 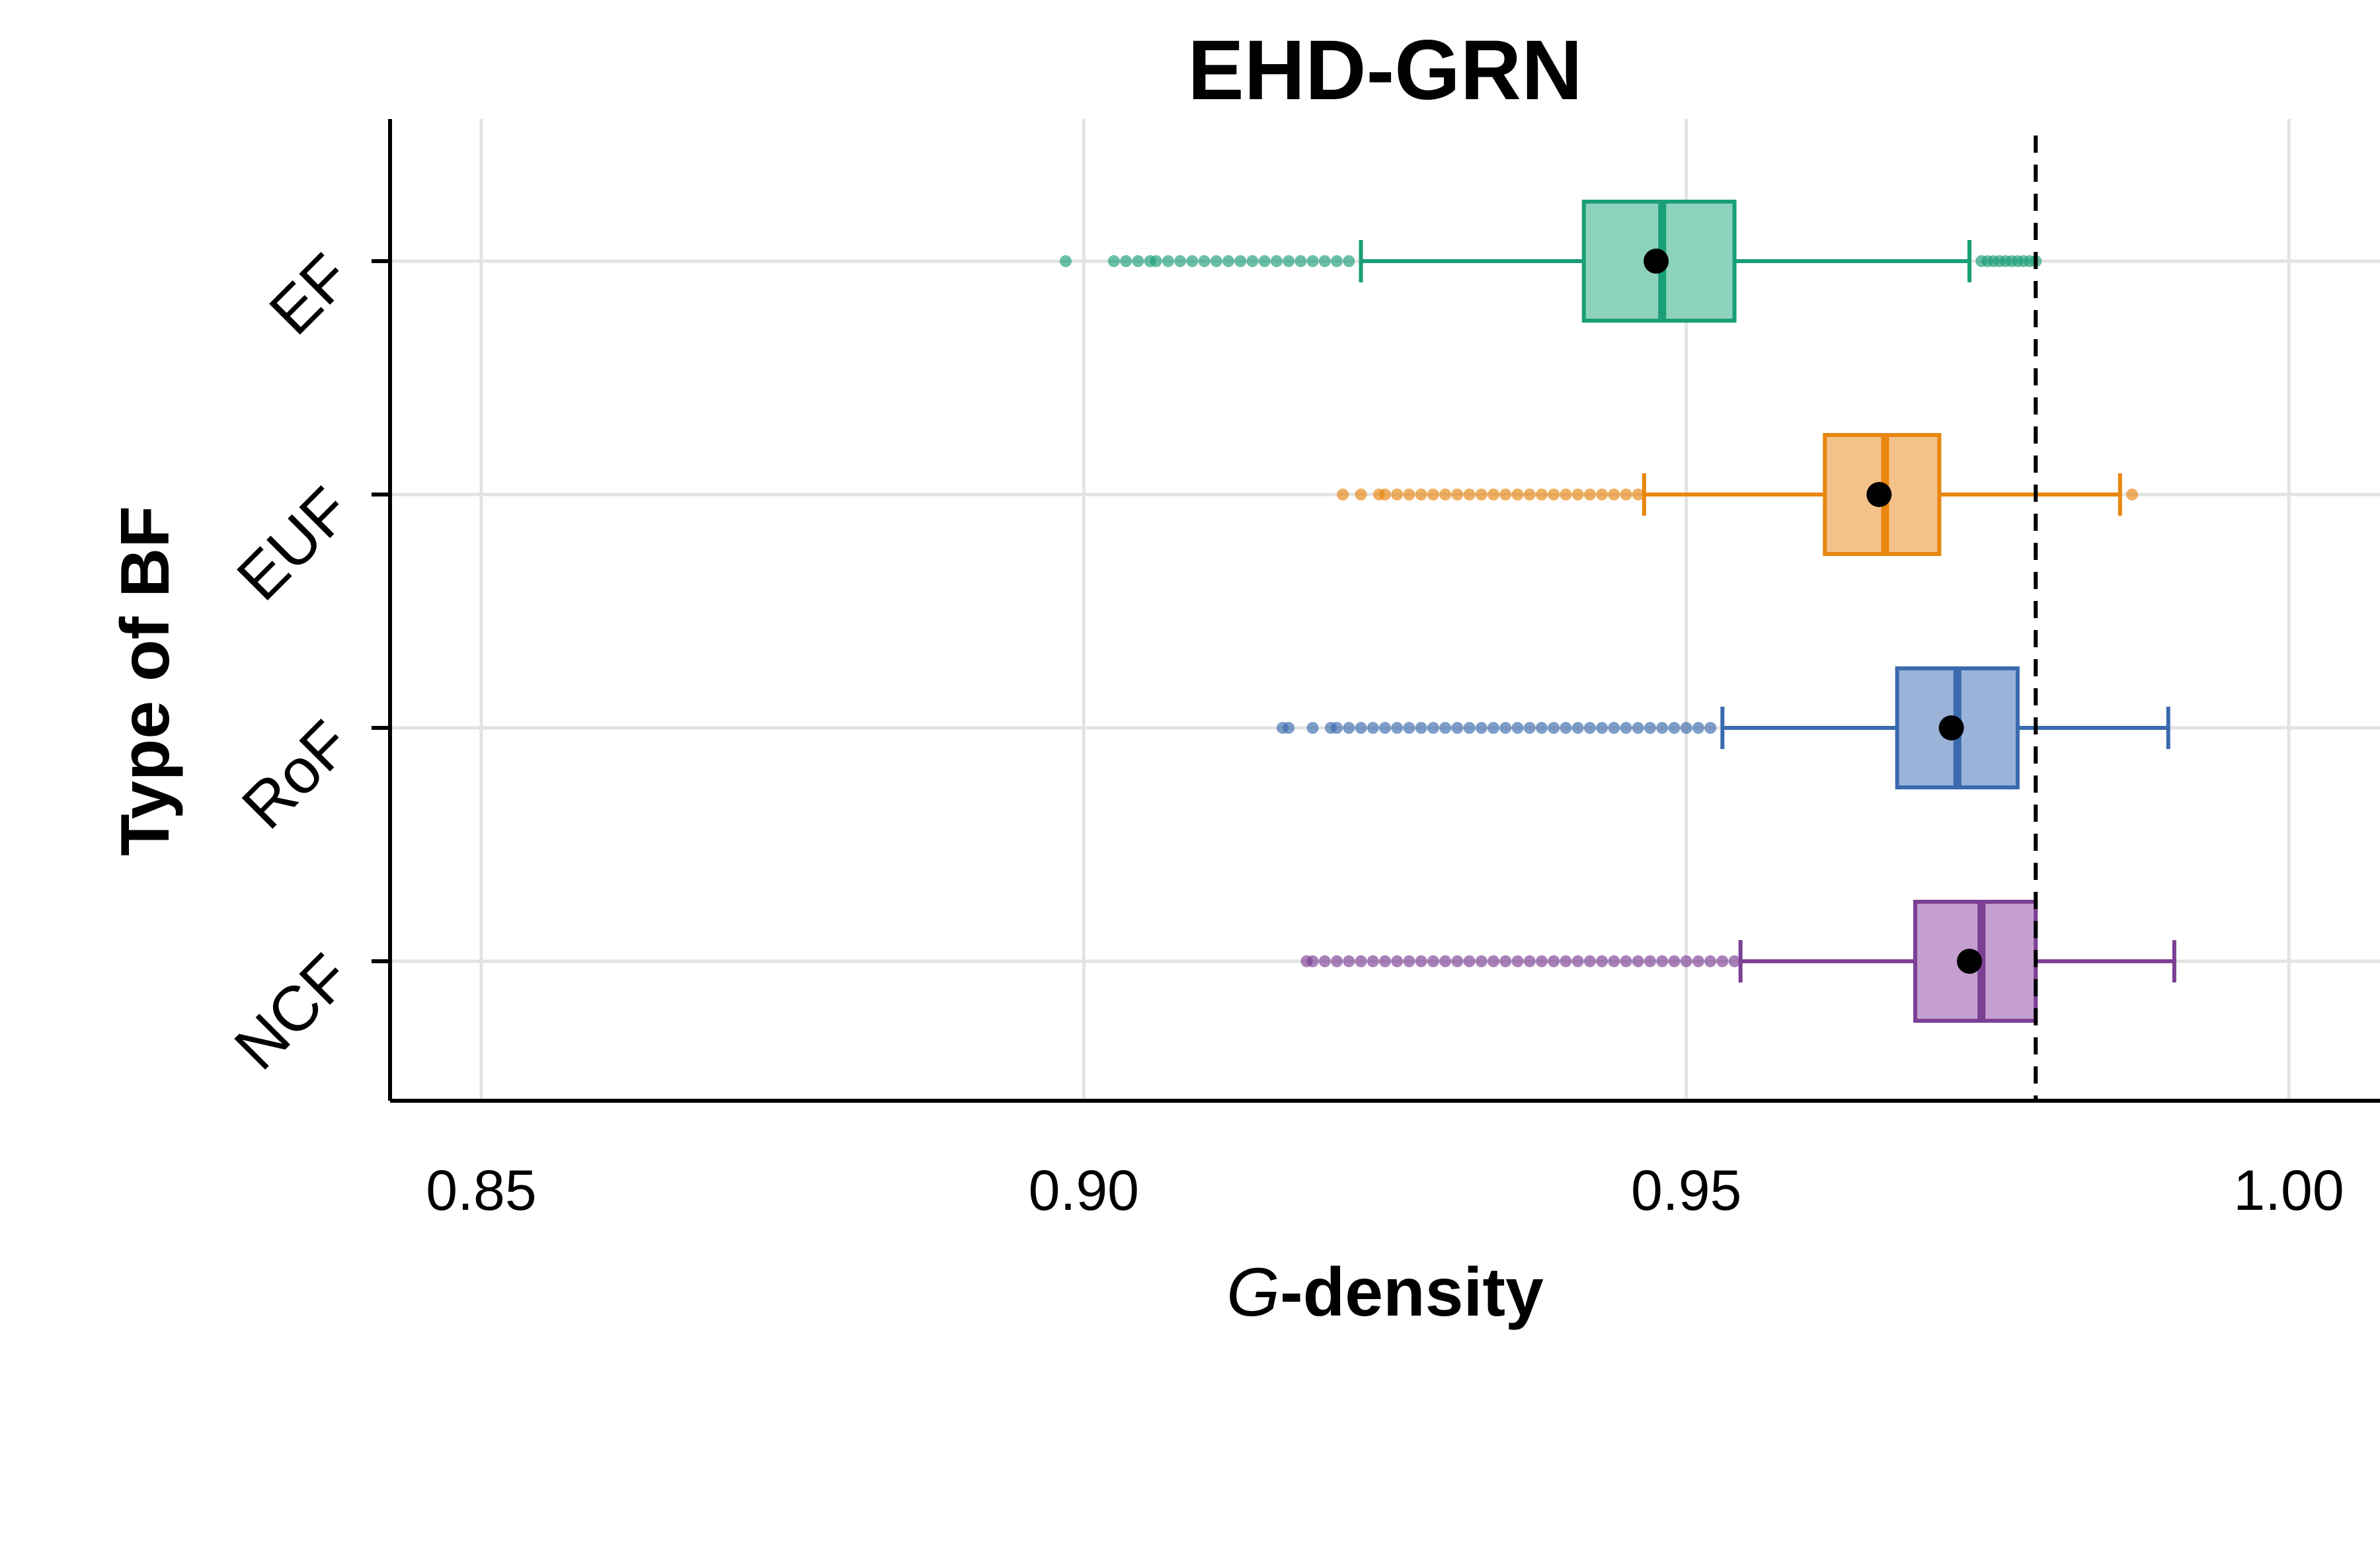 What do you see at coordinates (1253, 1292) in the screenshot?
I see `x-axis-title-prefix: G` at bounding box center [1253, 1292].